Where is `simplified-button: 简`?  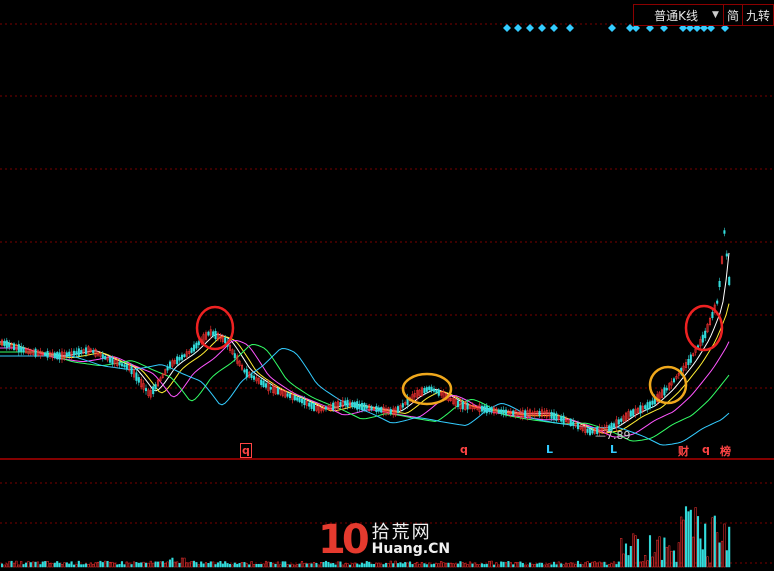
simplified-button: 简 is located at coordinates (733, 15).